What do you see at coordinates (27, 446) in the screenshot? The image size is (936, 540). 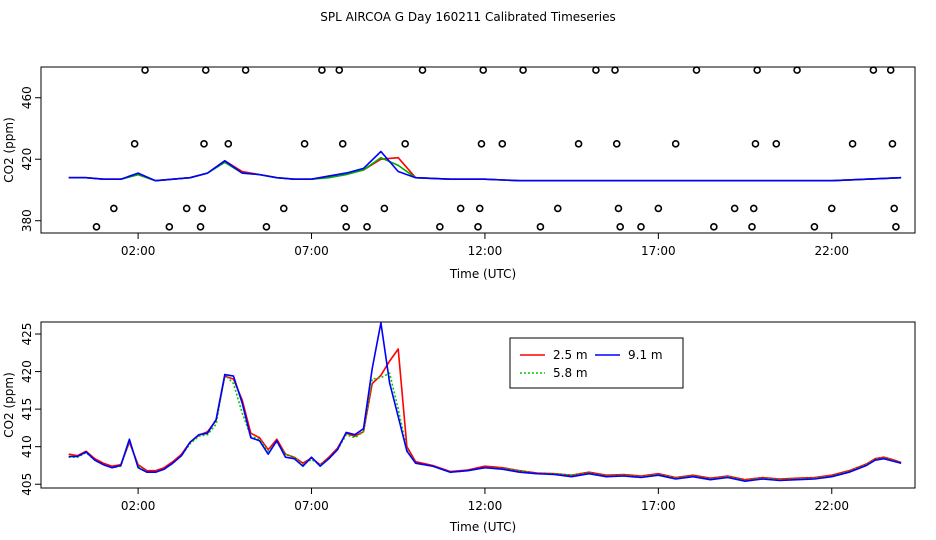 I see `y-tick-label: 410` at bounding box center [27, 446].